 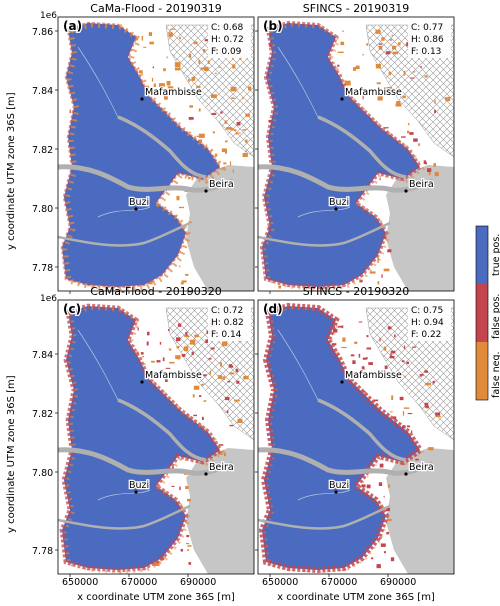 What do you see at coordinates (43, 414) in the screenshot?
I see `ytick-bottom-2: 7.82` at bounding box center [43, 414].